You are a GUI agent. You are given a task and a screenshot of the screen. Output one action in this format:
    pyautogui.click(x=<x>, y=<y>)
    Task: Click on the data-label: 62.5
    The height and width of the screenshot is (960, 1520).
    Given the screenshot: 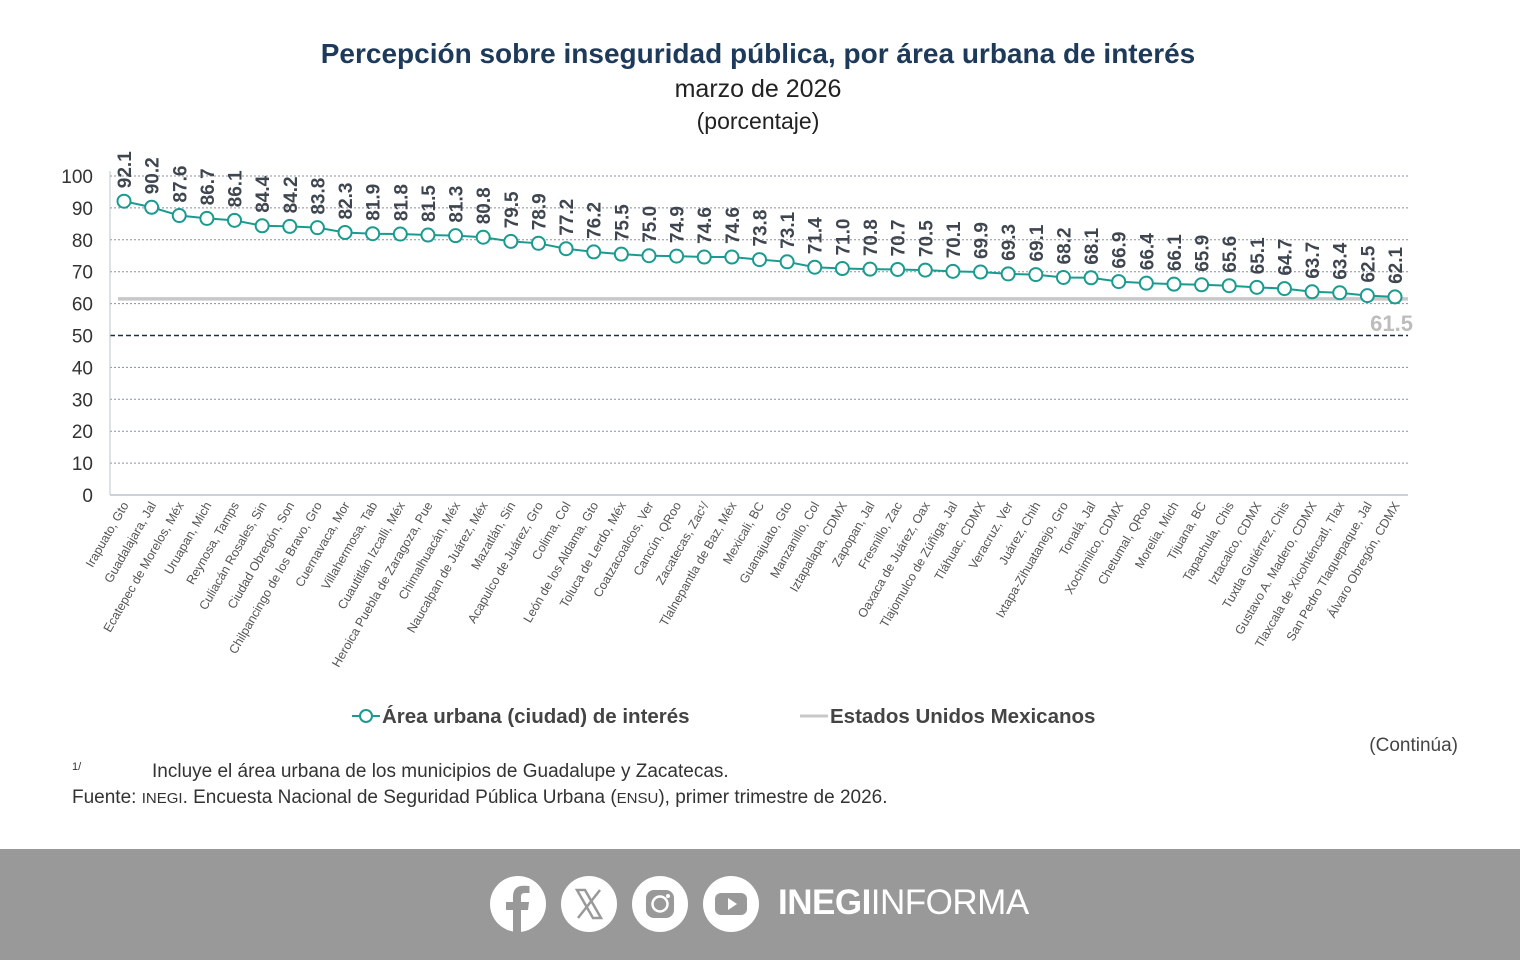 What is the action you would take?
    pyautogui.click(x=1368, y=263)
    